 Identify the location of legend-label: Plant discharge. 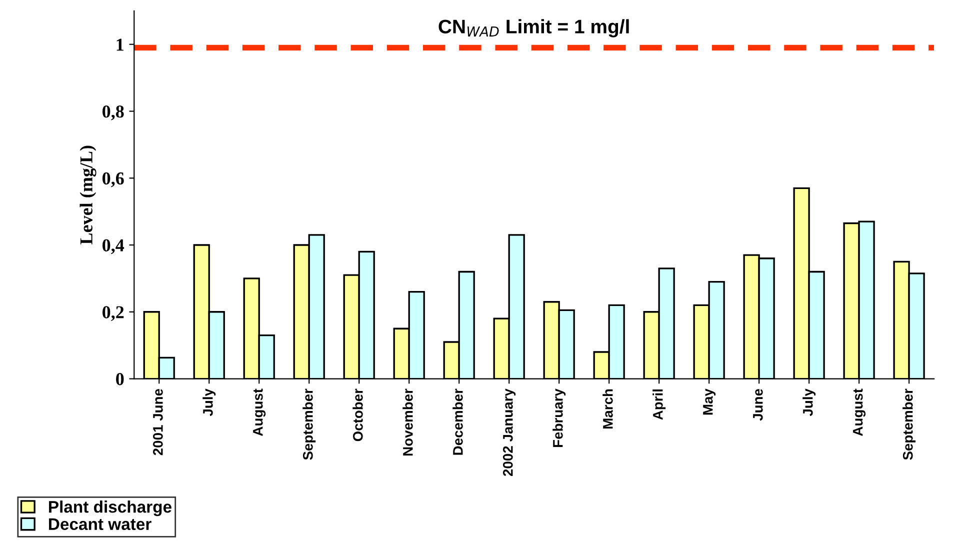
(110, 508).